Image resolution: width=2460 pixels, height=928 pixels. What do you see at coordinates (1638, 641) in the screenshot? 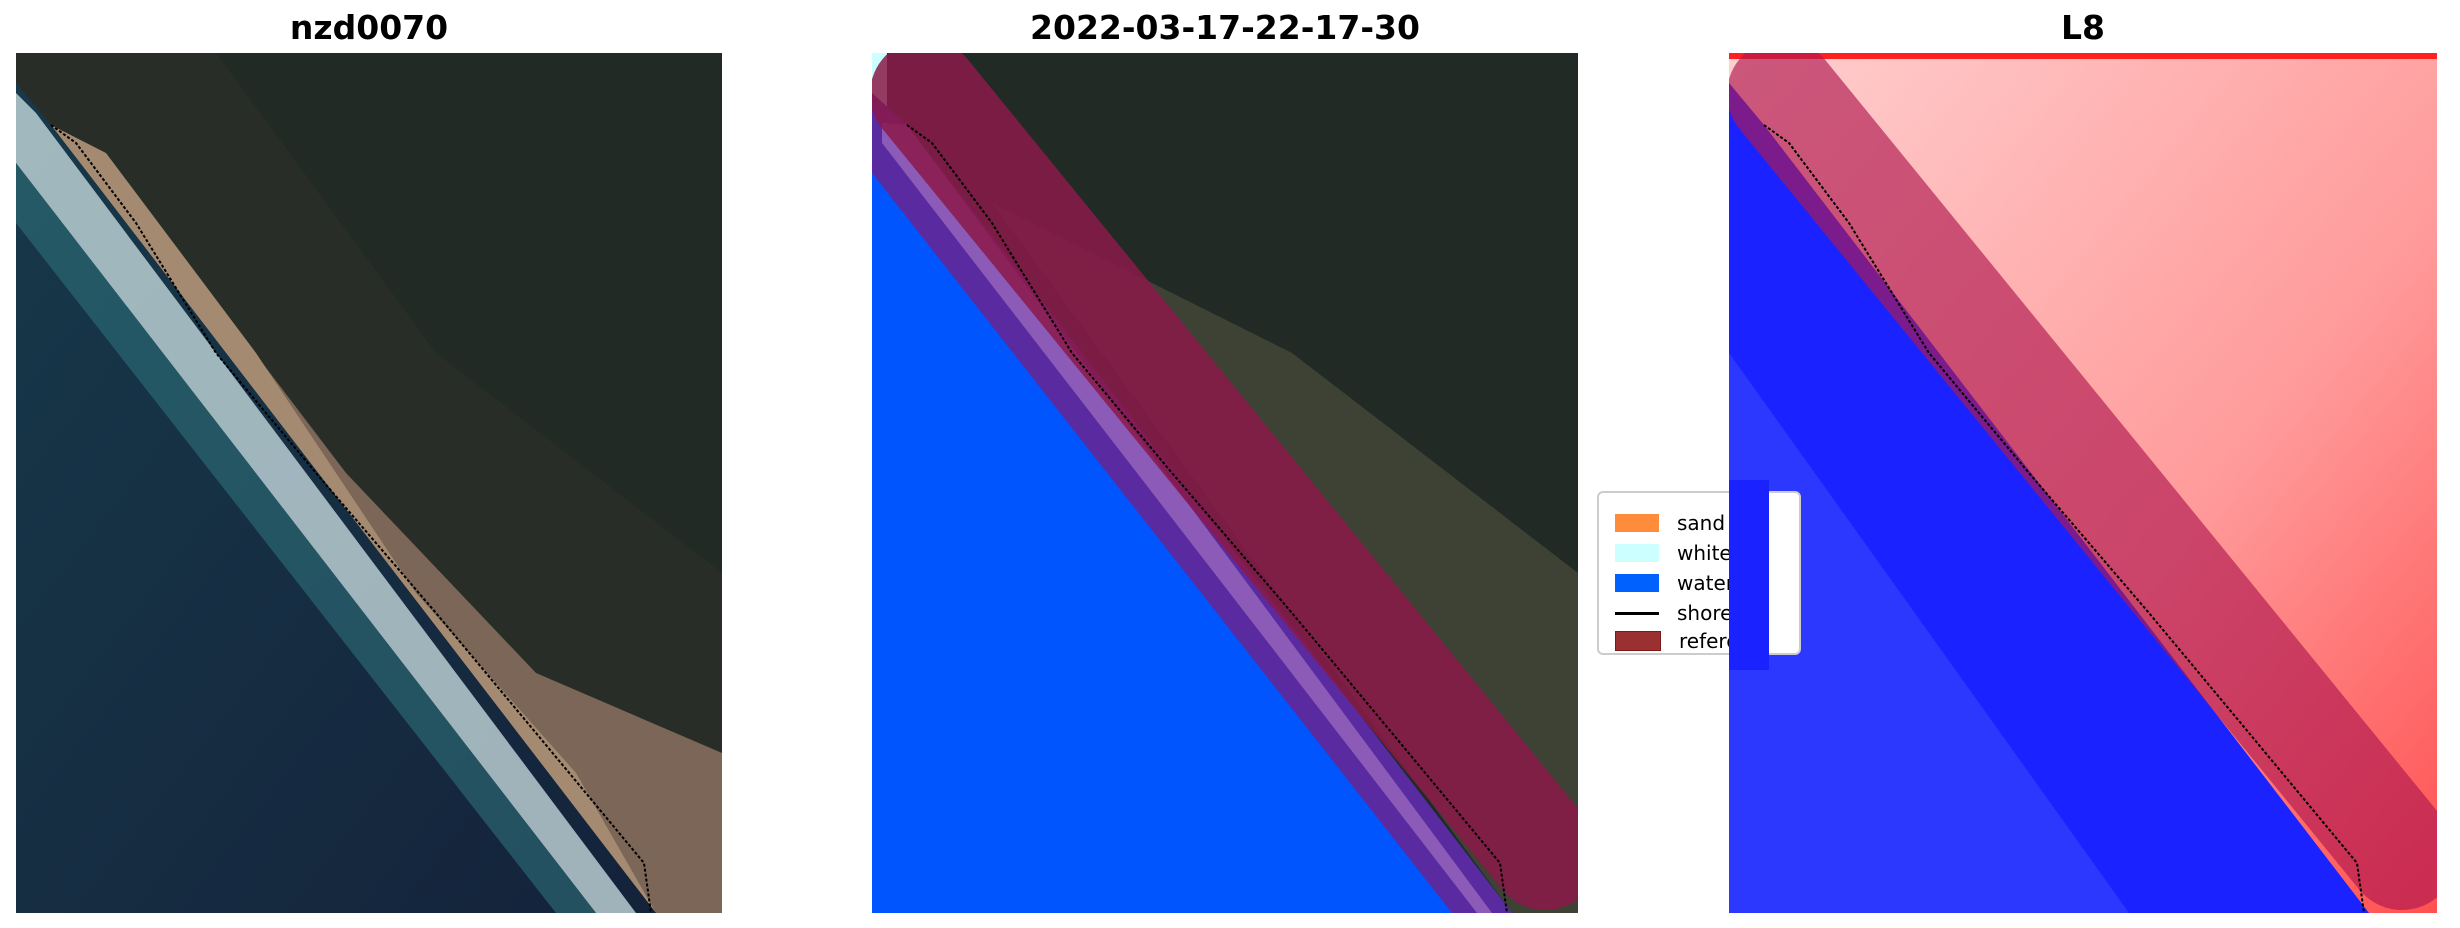
I see `reference-swatch` at bounding box center [1638, 641].